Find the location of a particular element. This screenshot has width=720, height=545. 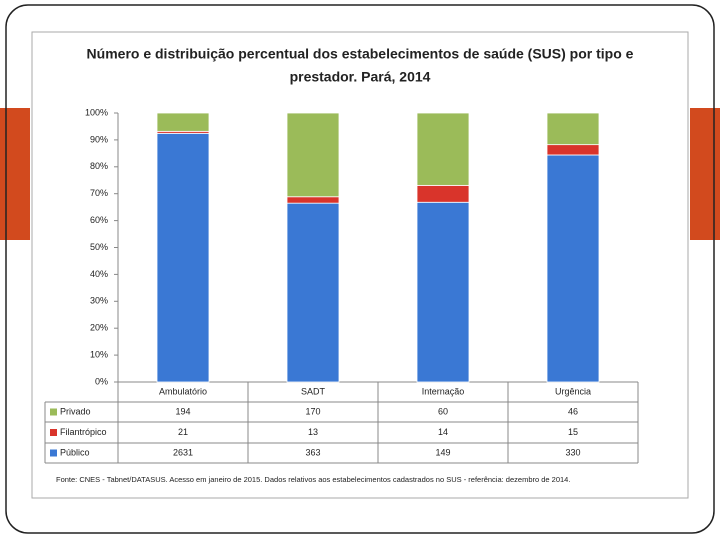

chart-title: prestador. Pará, 2014 is located at coordinates (360, 77).